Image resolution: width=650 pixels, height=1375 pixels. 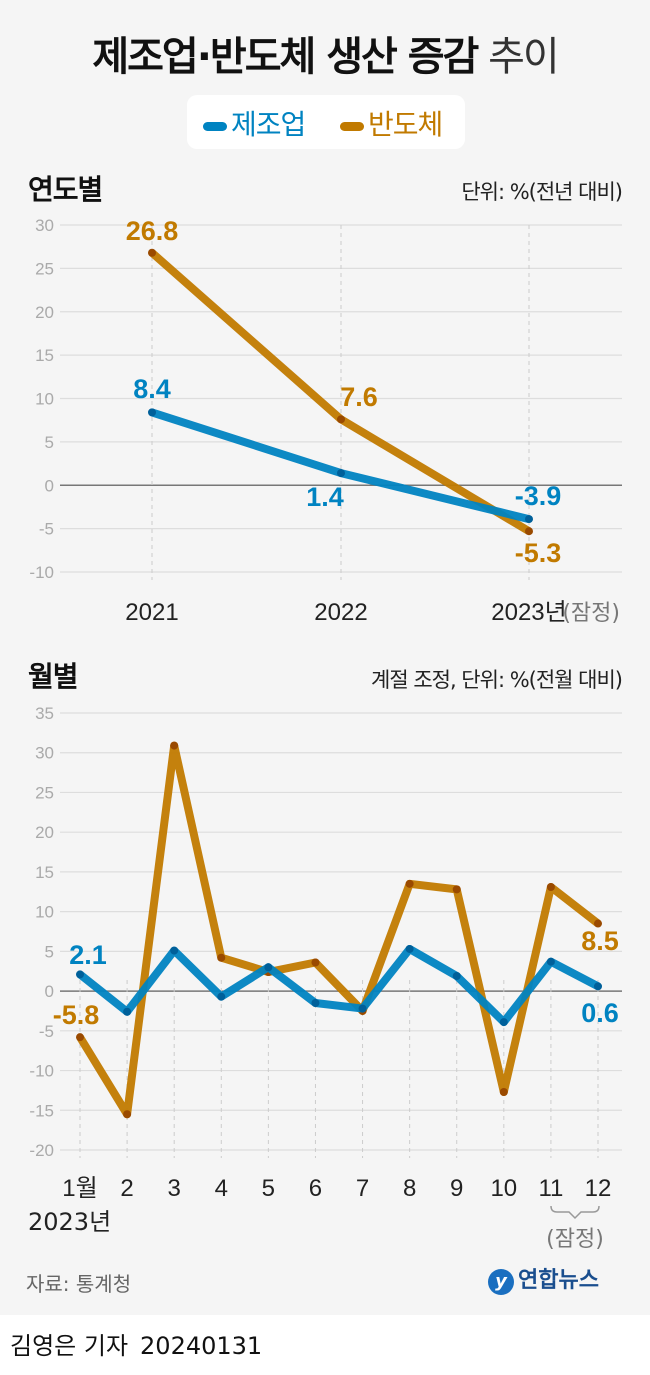 I want to click on source: 자료: 통계청, so click(x=79, y=1284).